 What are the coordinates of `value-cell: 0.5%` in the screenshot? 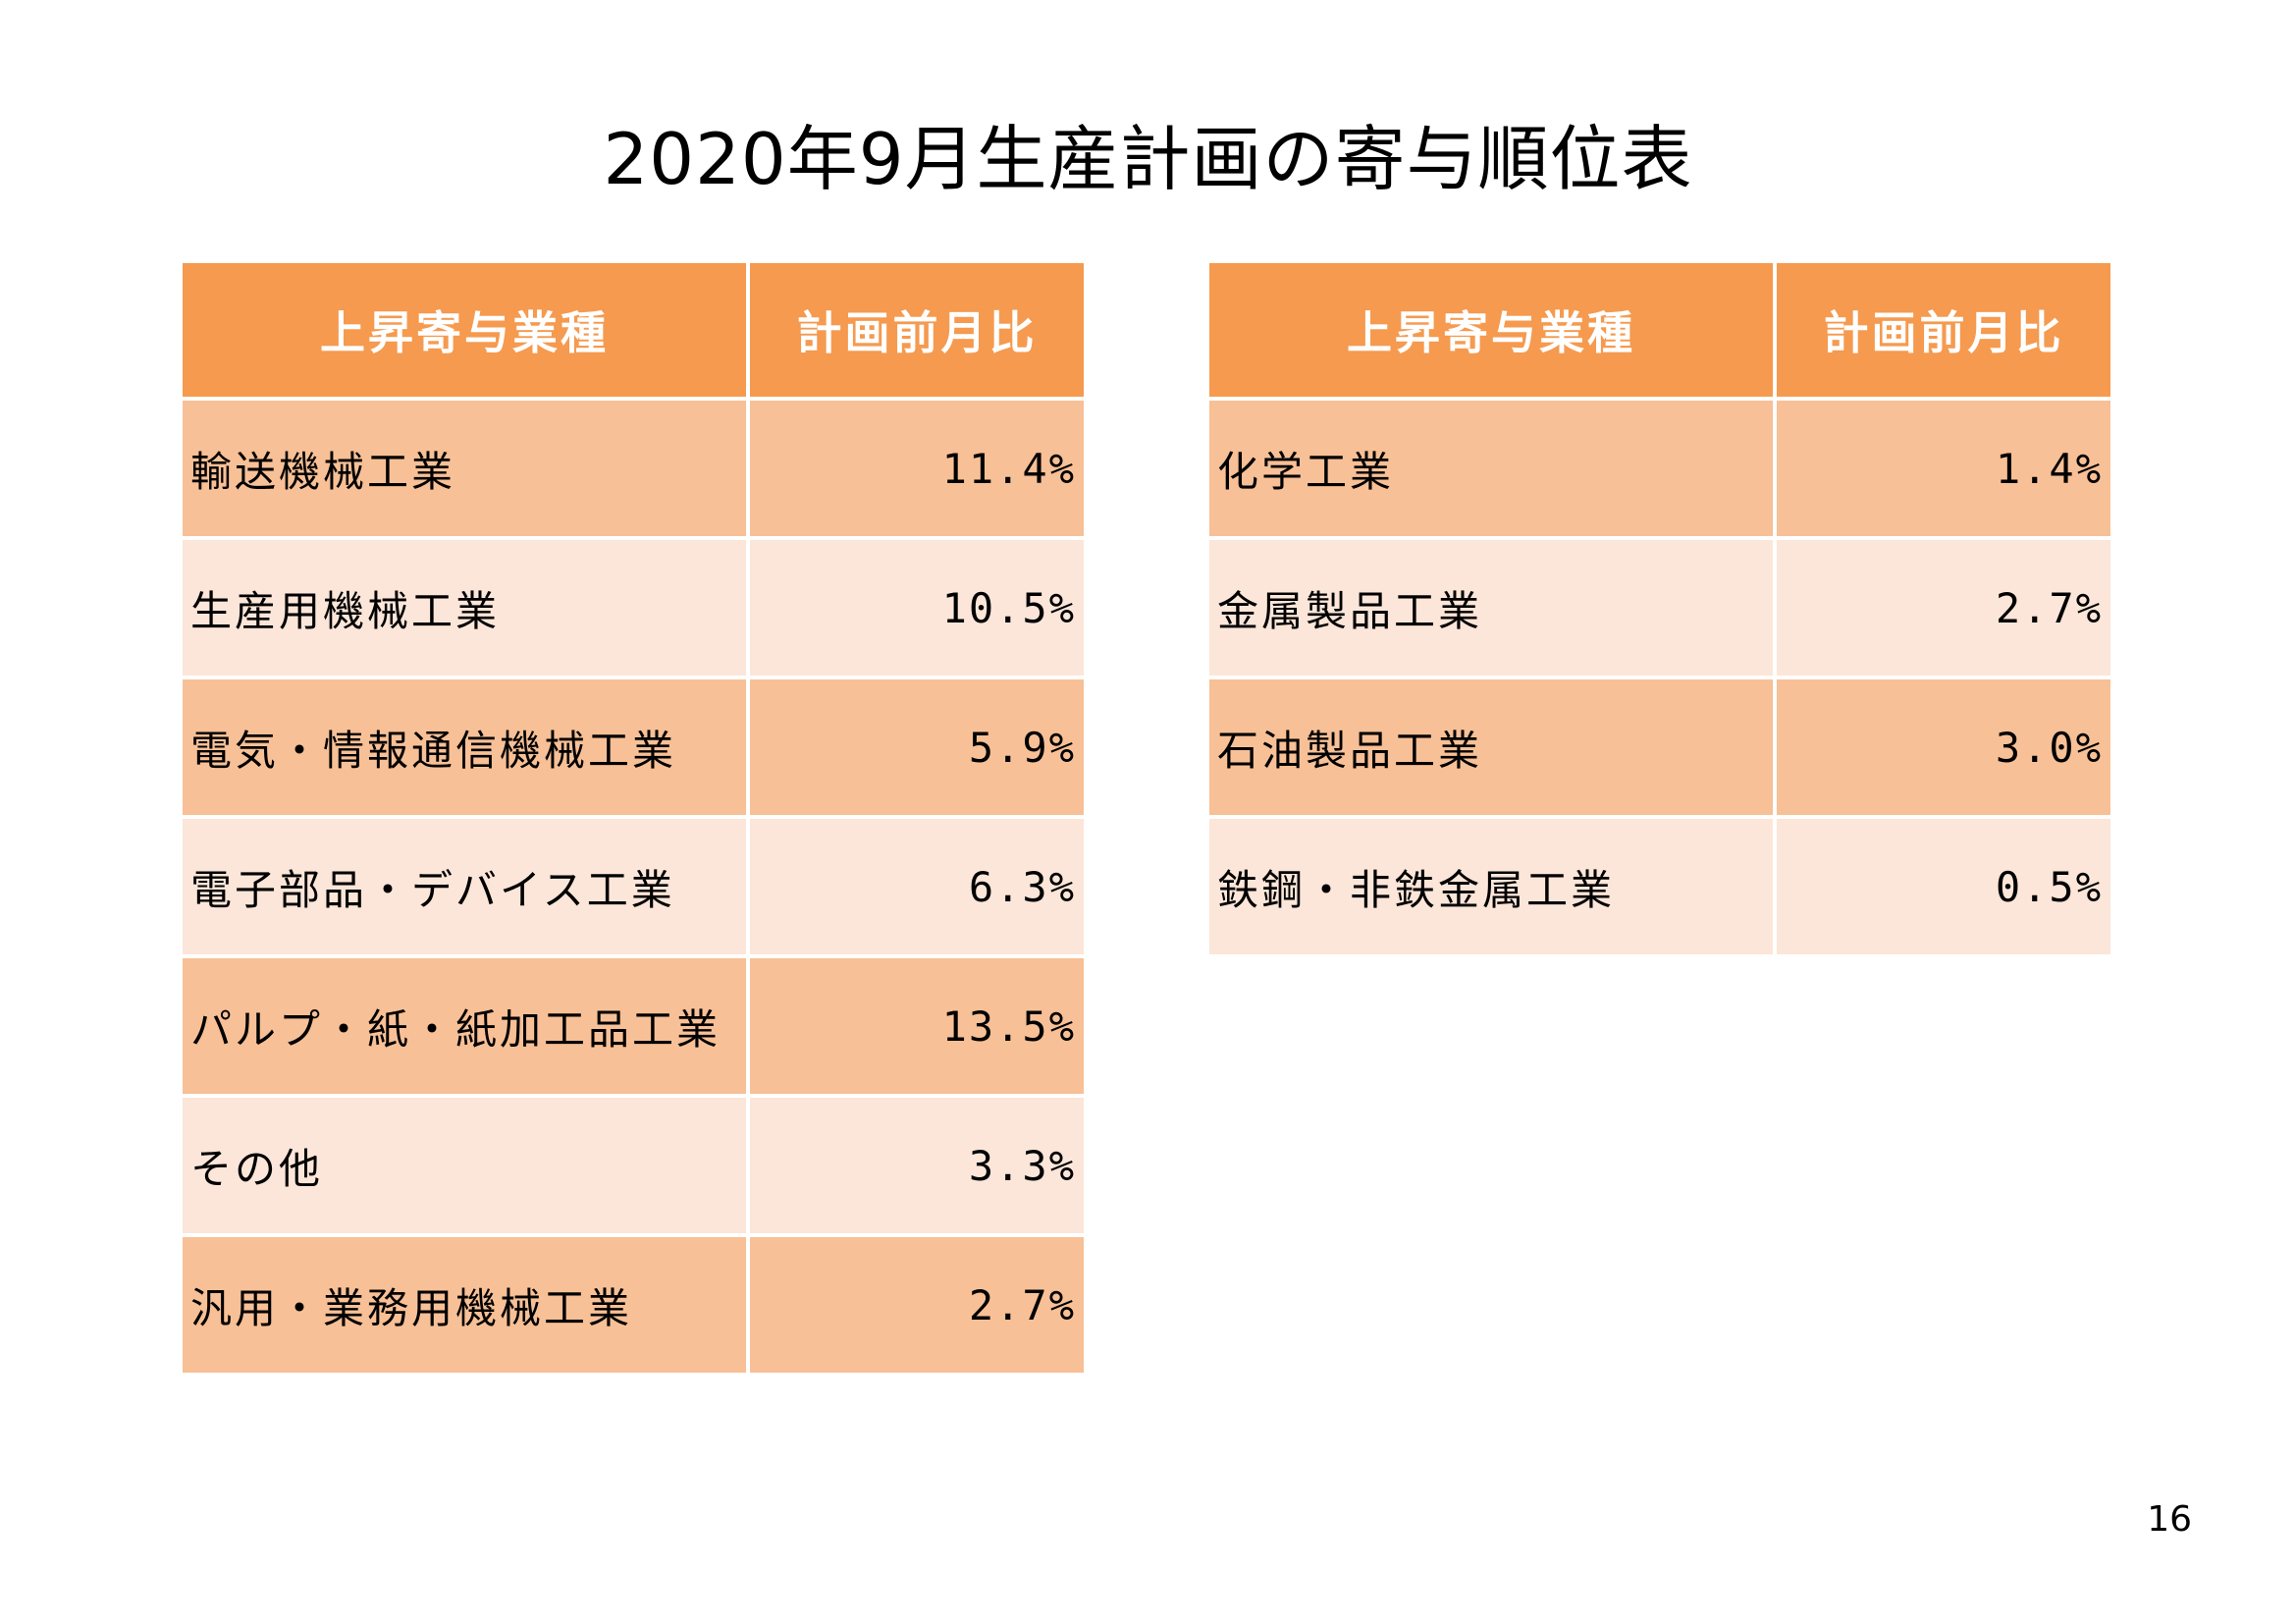 It's located at (1943, 886).